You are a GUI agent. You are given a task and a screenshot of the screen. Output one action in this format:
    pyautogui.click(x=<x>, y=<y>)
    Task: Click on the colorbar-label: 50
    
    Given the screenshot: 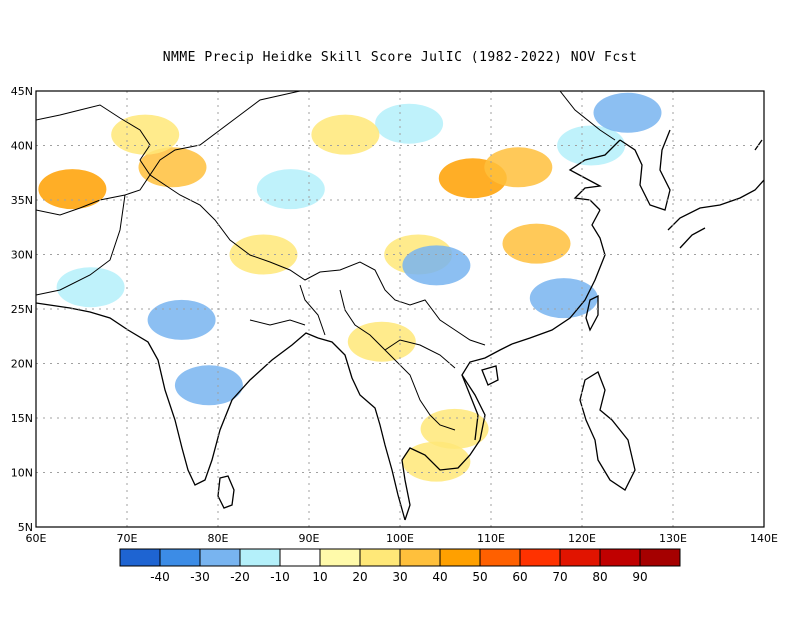 What is the action you would take?
    pyautogui.click(x=479, y=577)
    